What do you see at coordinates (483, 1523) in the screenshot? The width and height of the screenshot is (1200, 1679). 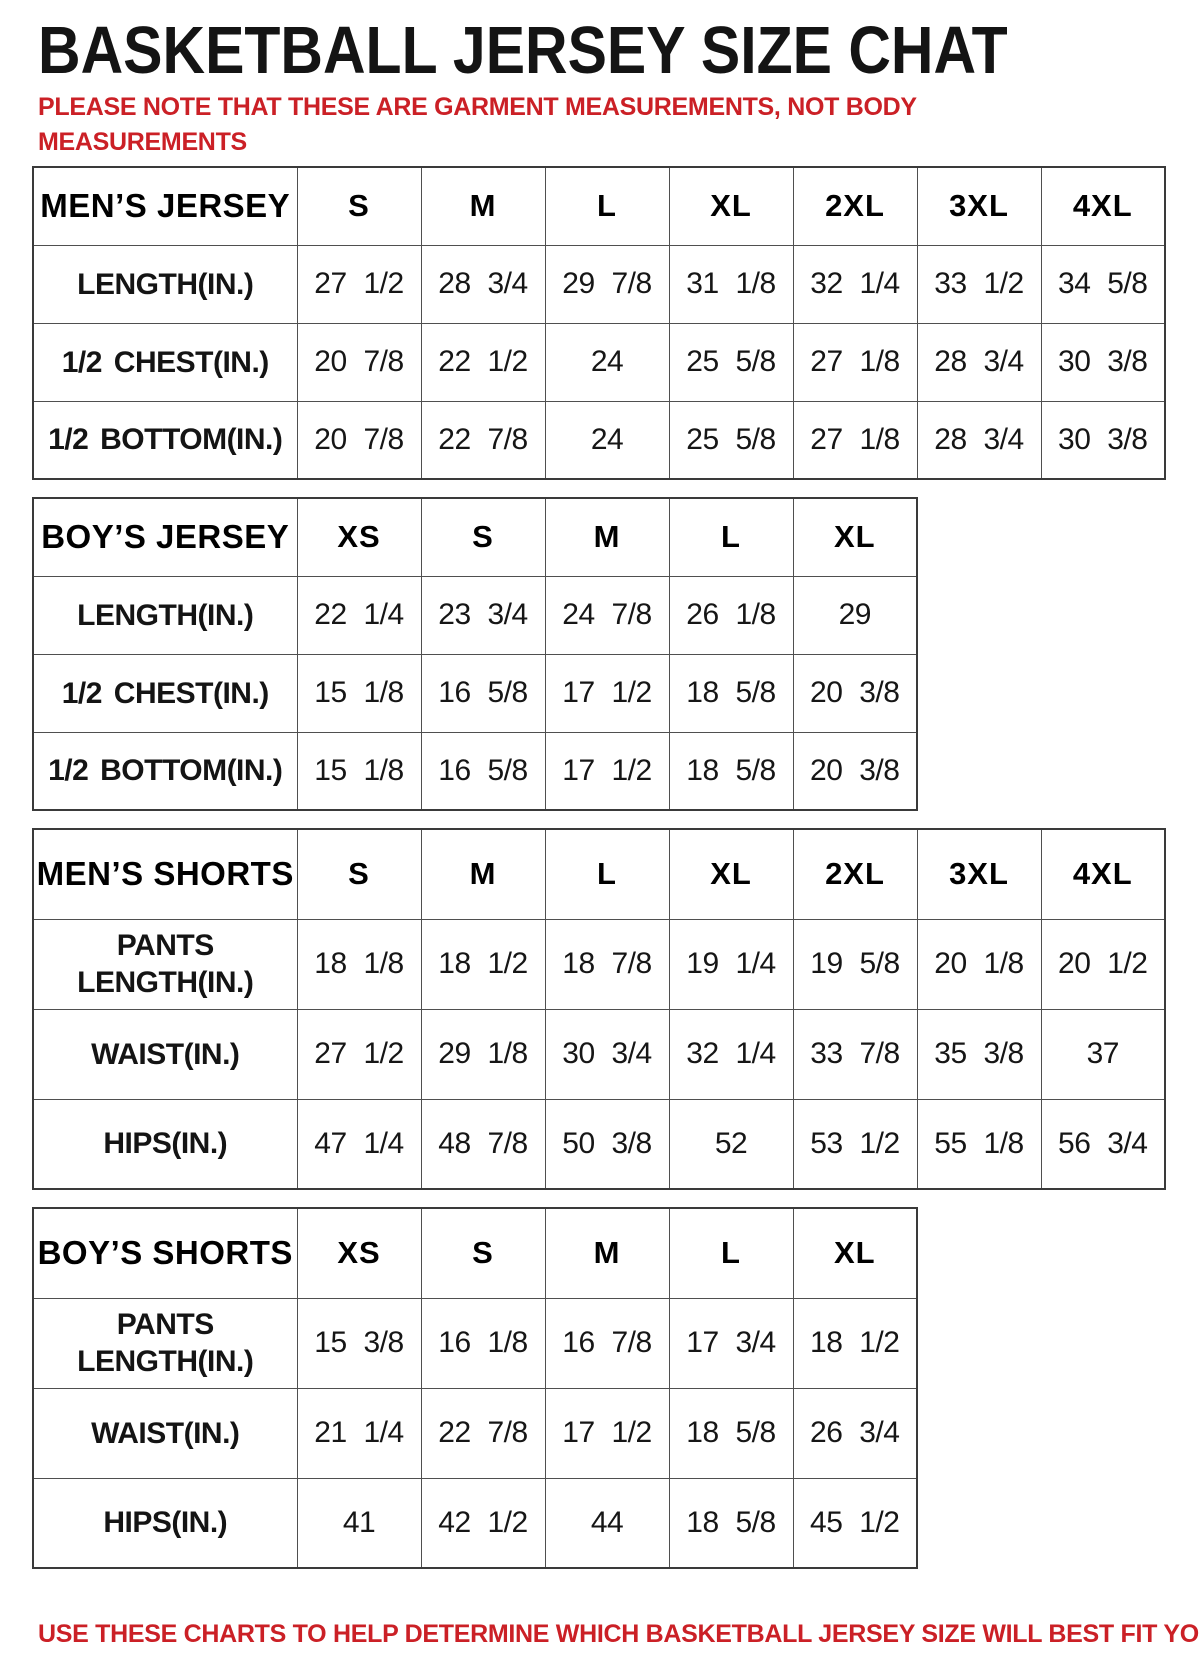 I see `value-cell: 42 1/2` at bounding box center [483, 1523].